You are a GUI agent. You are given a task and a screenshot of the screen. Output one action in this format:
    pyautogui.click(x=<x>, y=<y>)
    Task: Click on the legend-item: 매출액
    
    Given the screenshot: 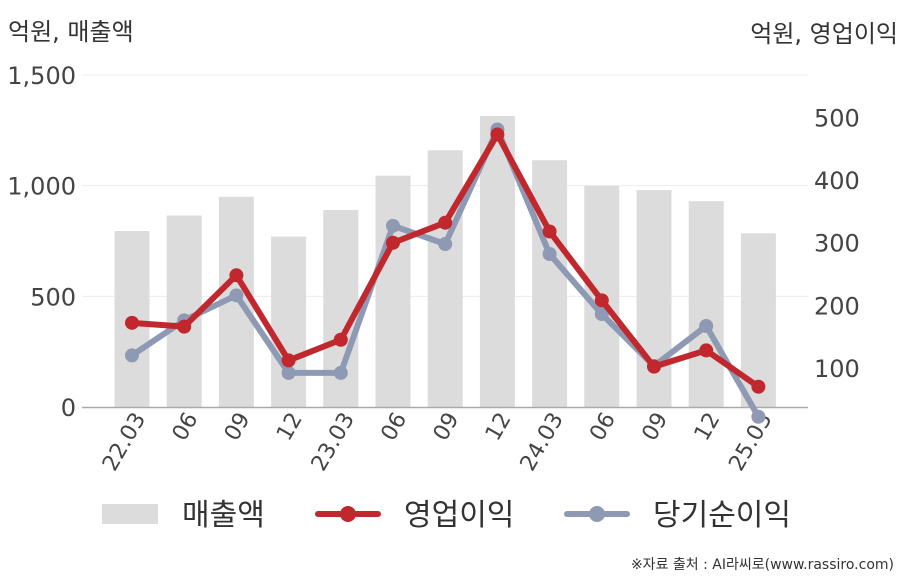 What is the action you would take?
    pyautogui.click(x=183, y=515)
    